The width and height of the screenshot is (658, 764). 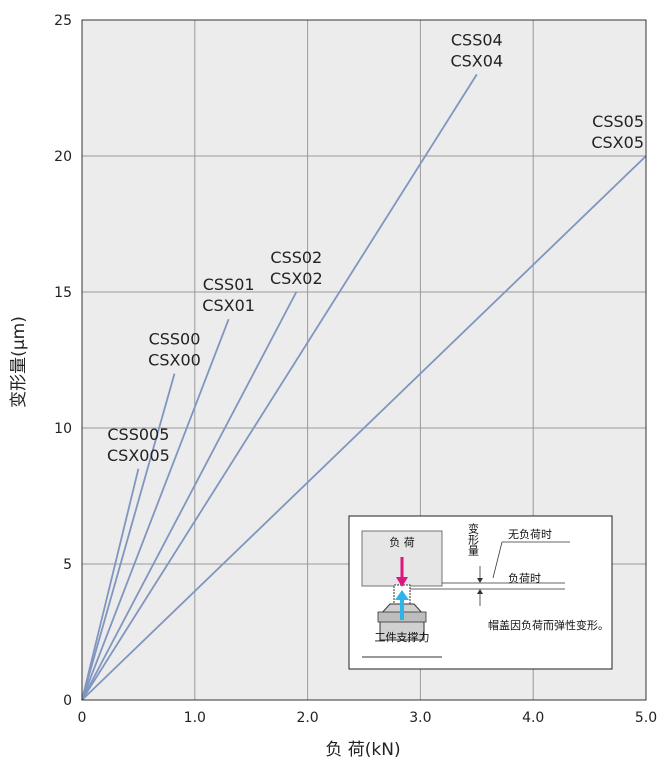 I want to click on x-tick-label: 2.0, so click(x=307, y=718).